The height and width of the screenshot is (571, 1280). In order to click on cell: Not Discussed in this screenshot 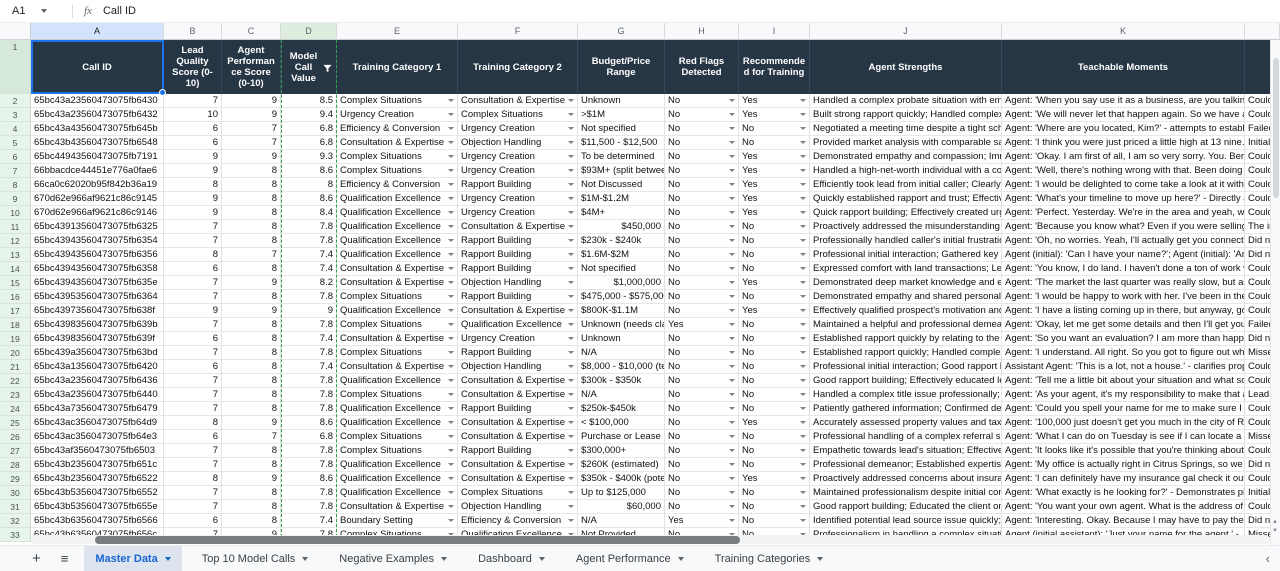, I will do `click(621, 185)`.